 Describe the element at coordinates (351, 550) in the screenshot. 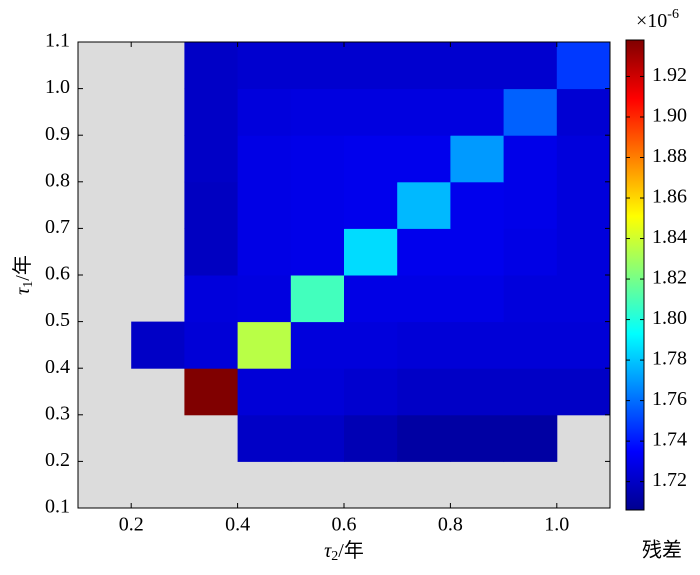

I see `x-label-unit: /年` at that location.